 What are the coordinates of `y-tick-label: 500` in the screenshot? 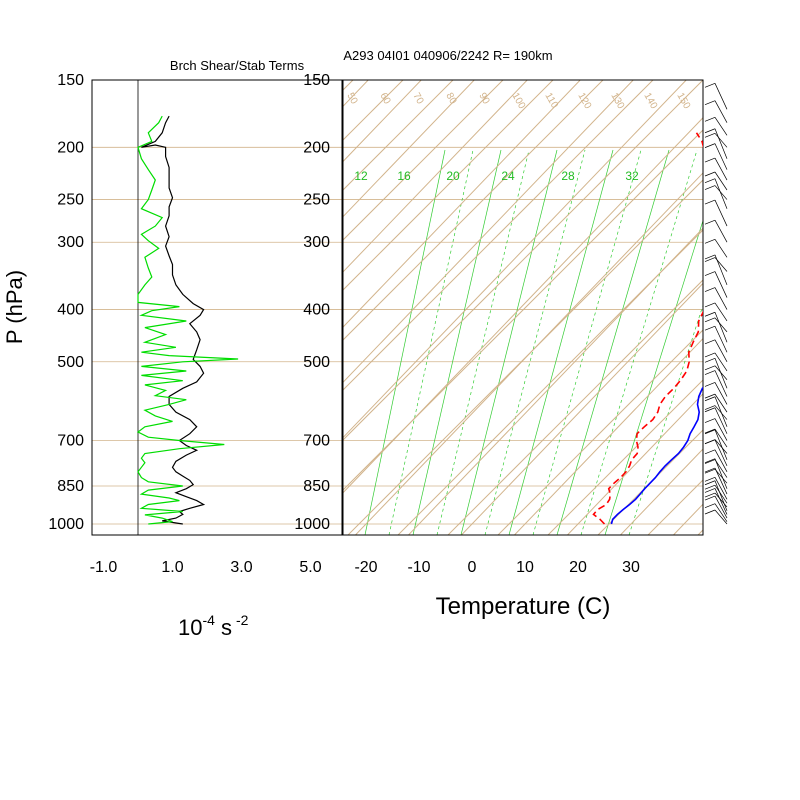 It's located at (70, 362).